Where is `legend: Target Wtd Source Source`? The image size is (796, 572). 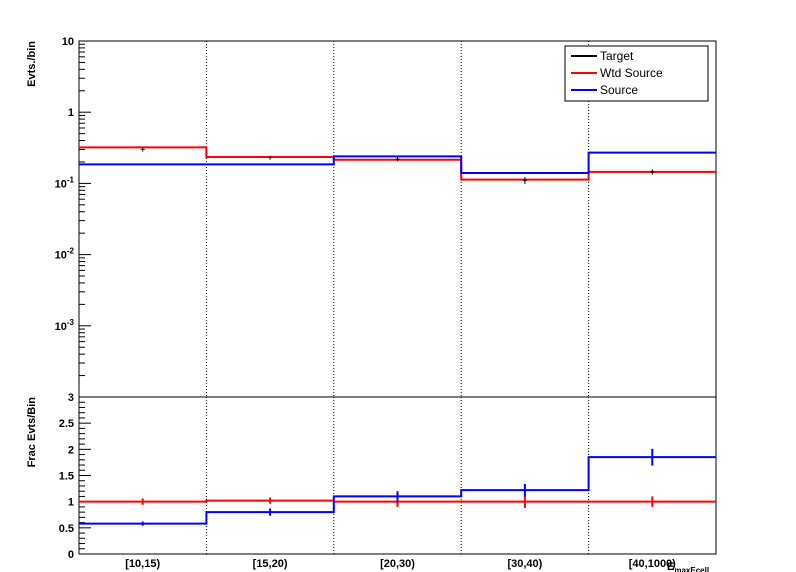
legend: Target Wtd Source Source is located at coordinates (636, 73).